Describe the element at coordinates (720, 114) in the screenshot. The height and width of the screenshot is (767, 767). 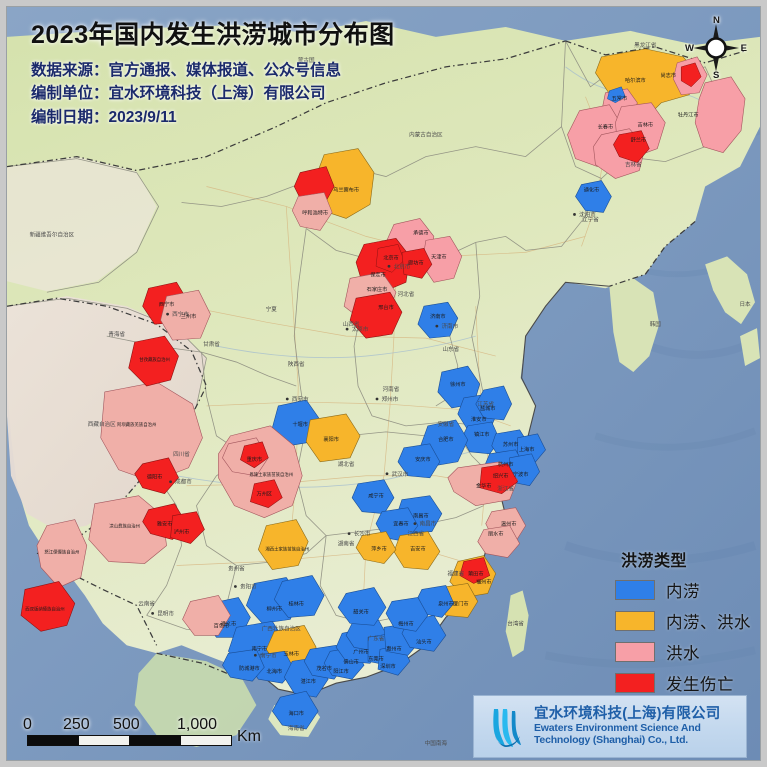
I see `region-mudanjiang` at that location.